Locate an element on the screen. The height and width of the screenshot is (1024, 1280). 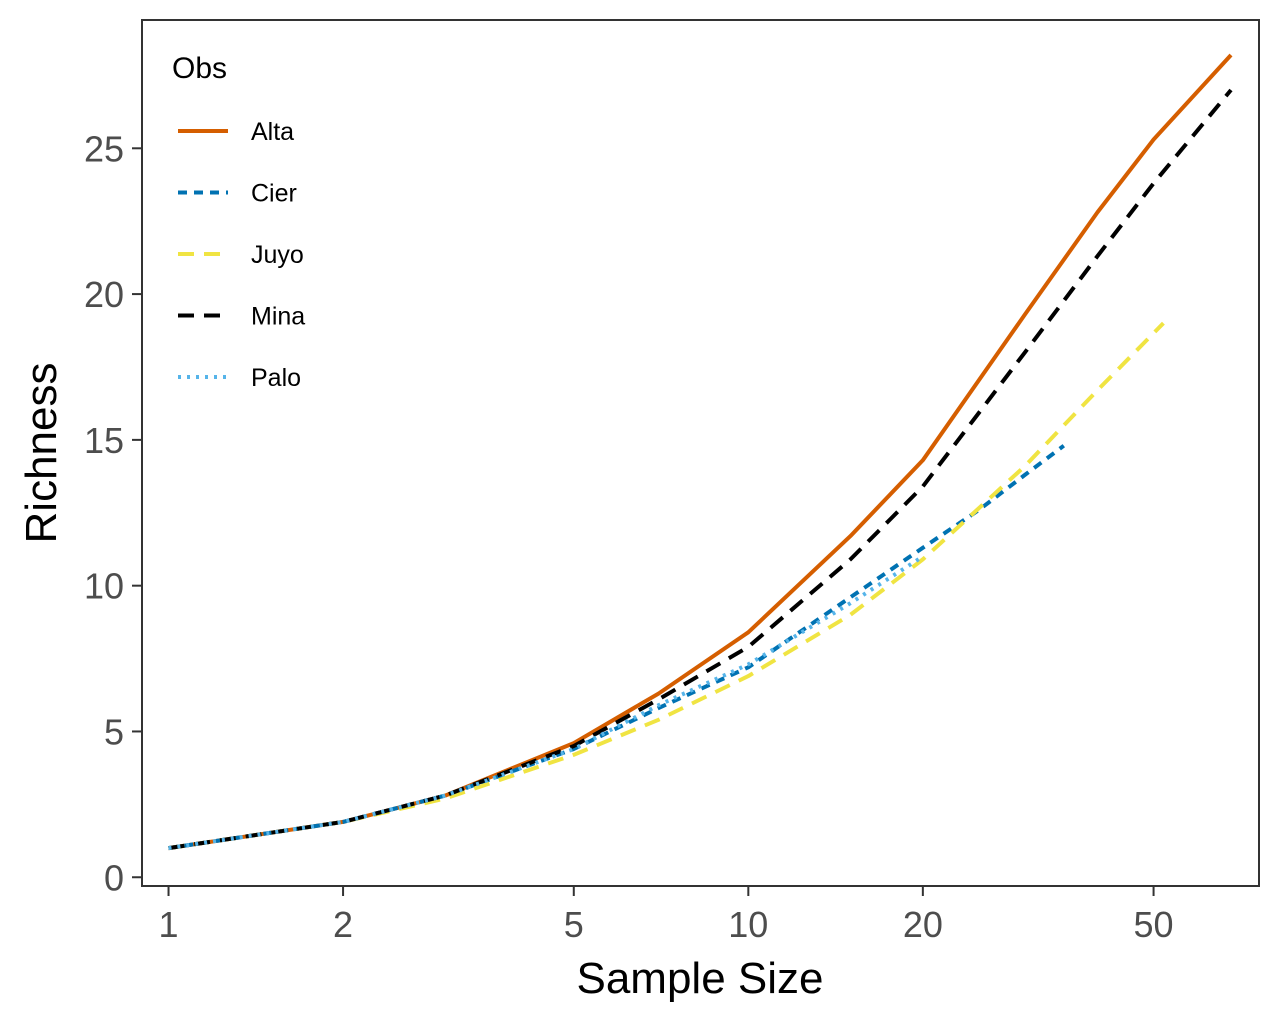
legend-label-cier: Cier is located at coordinates (274, 194).